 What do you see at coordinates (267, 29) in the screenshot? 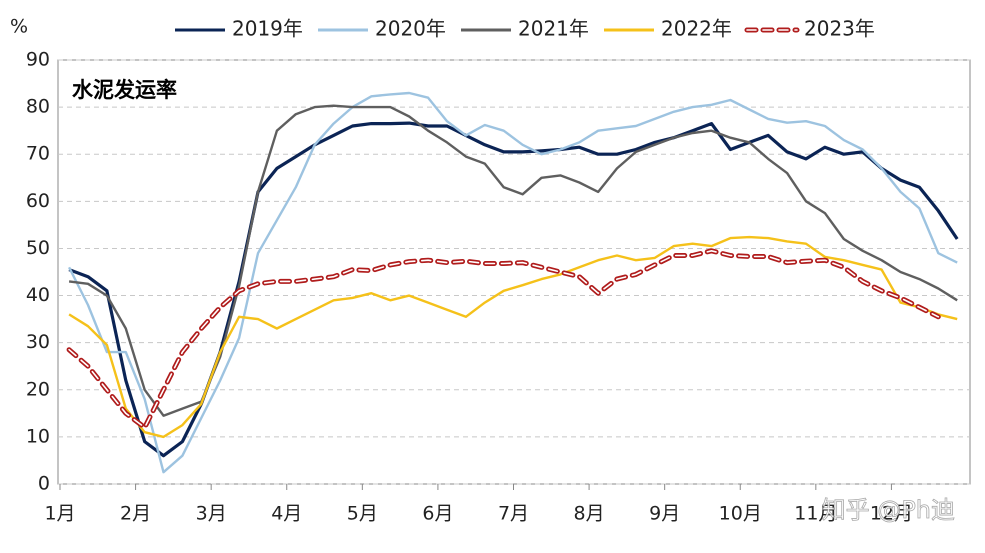
I see `legend-label: 2019年` at bounding box center [267, 29].